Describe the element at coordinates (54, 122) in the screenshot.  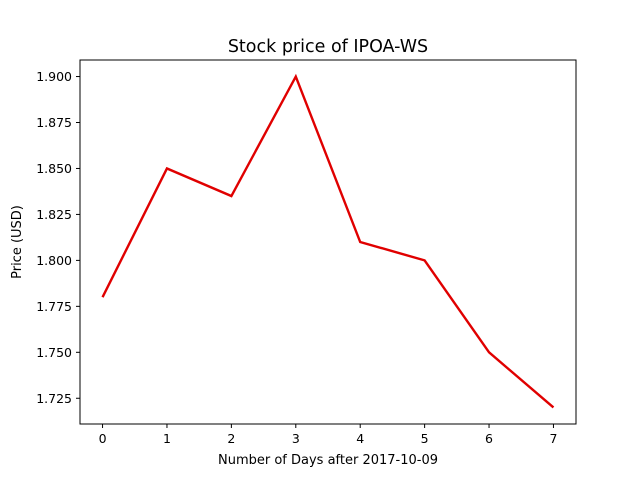
I see `y-tick-label: 1.875` at that location.